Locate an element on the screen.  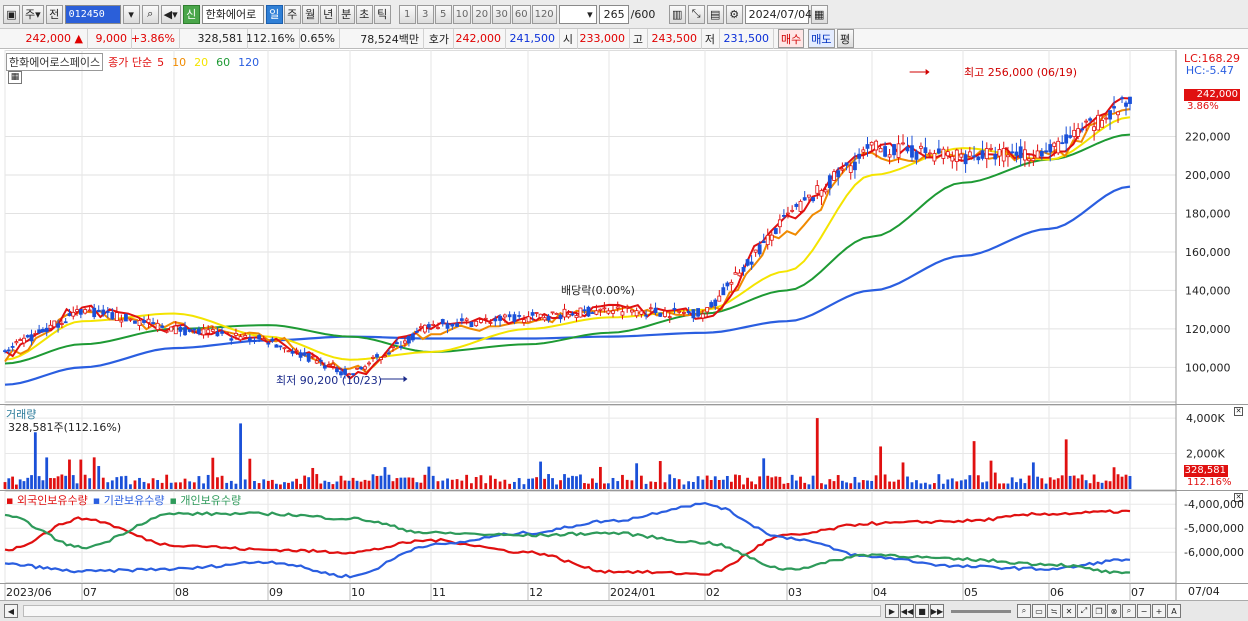
minute-button-120: 120 is located at coordinates (544, 14).